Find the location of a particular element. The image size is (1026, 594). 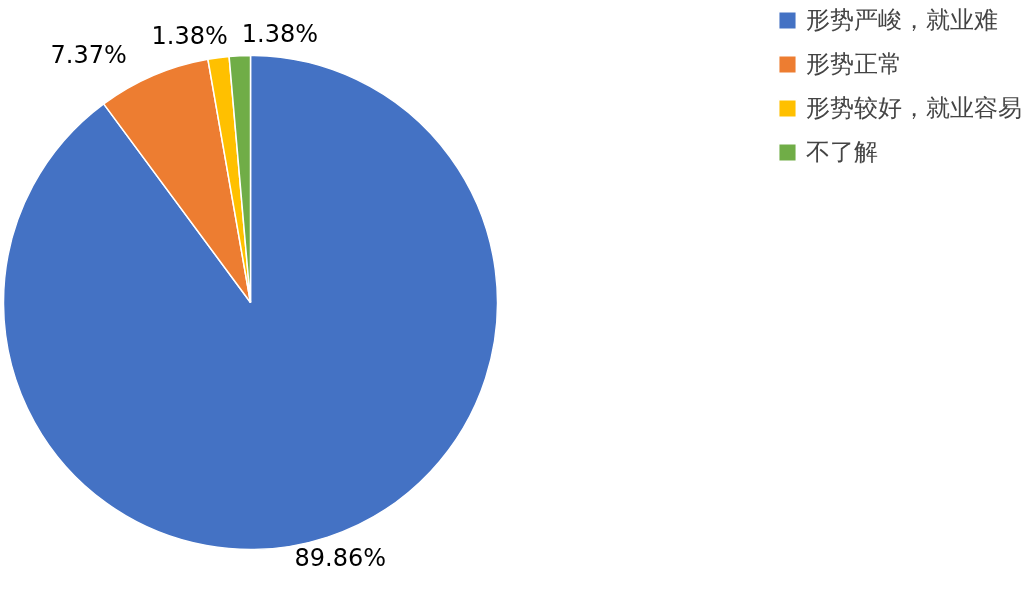

legend-label: 不了解 is located at coordinates (842, 152).